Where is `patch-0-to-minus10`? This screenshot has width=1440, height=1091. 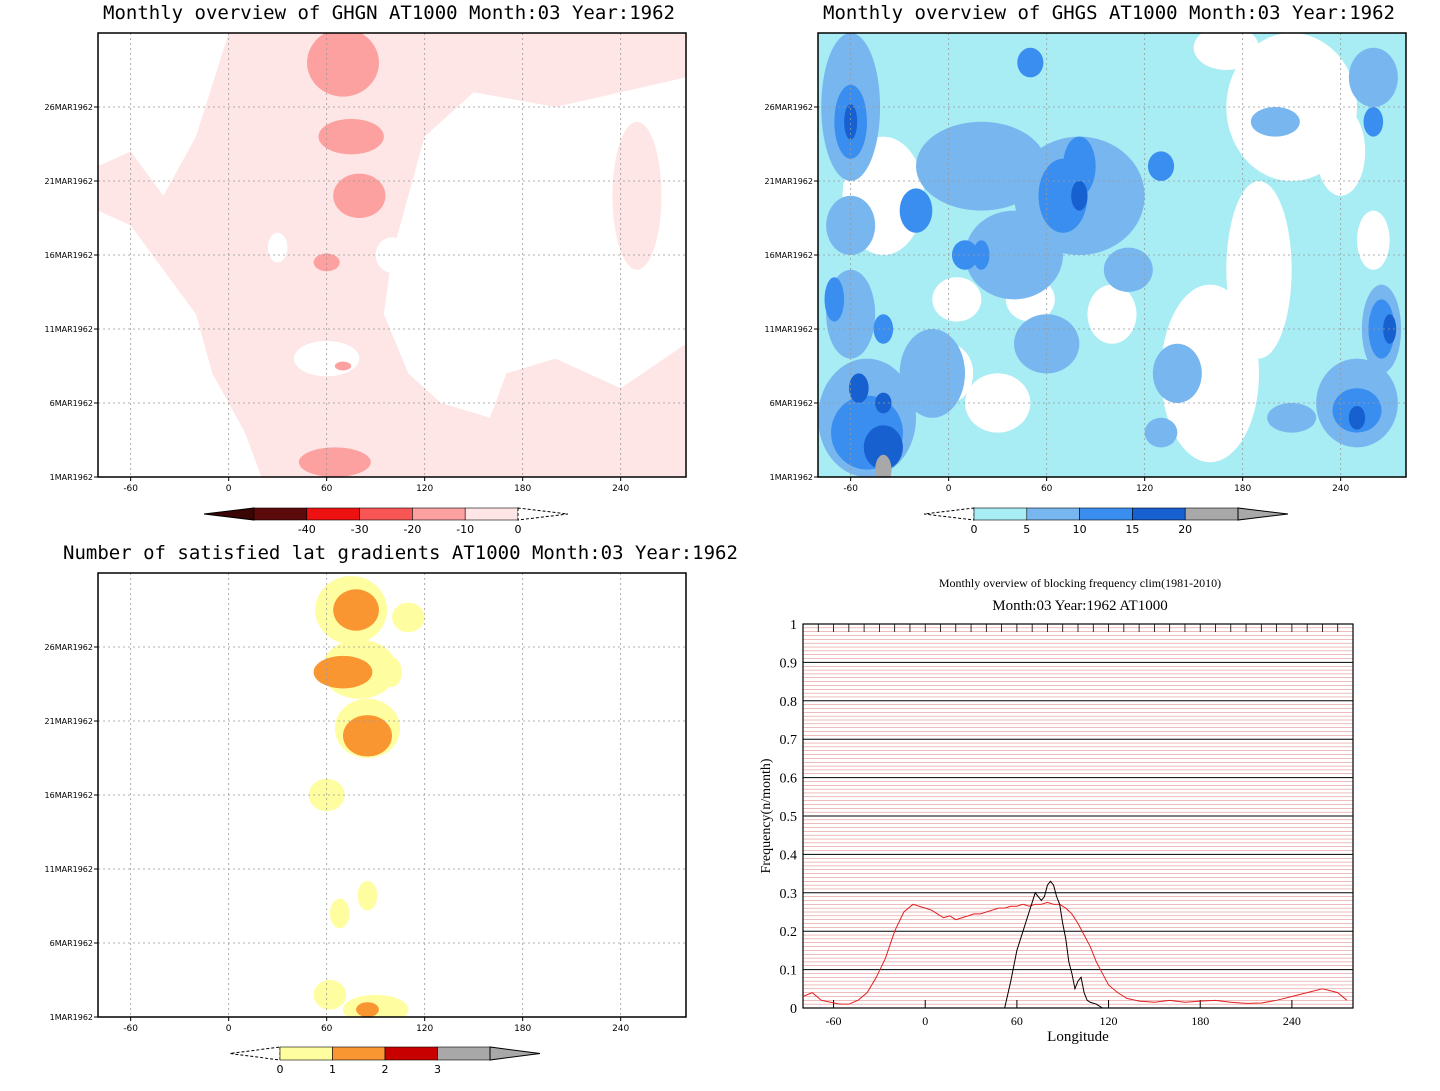
patch-0-to-minus10 is located at coordinates (555, 63).